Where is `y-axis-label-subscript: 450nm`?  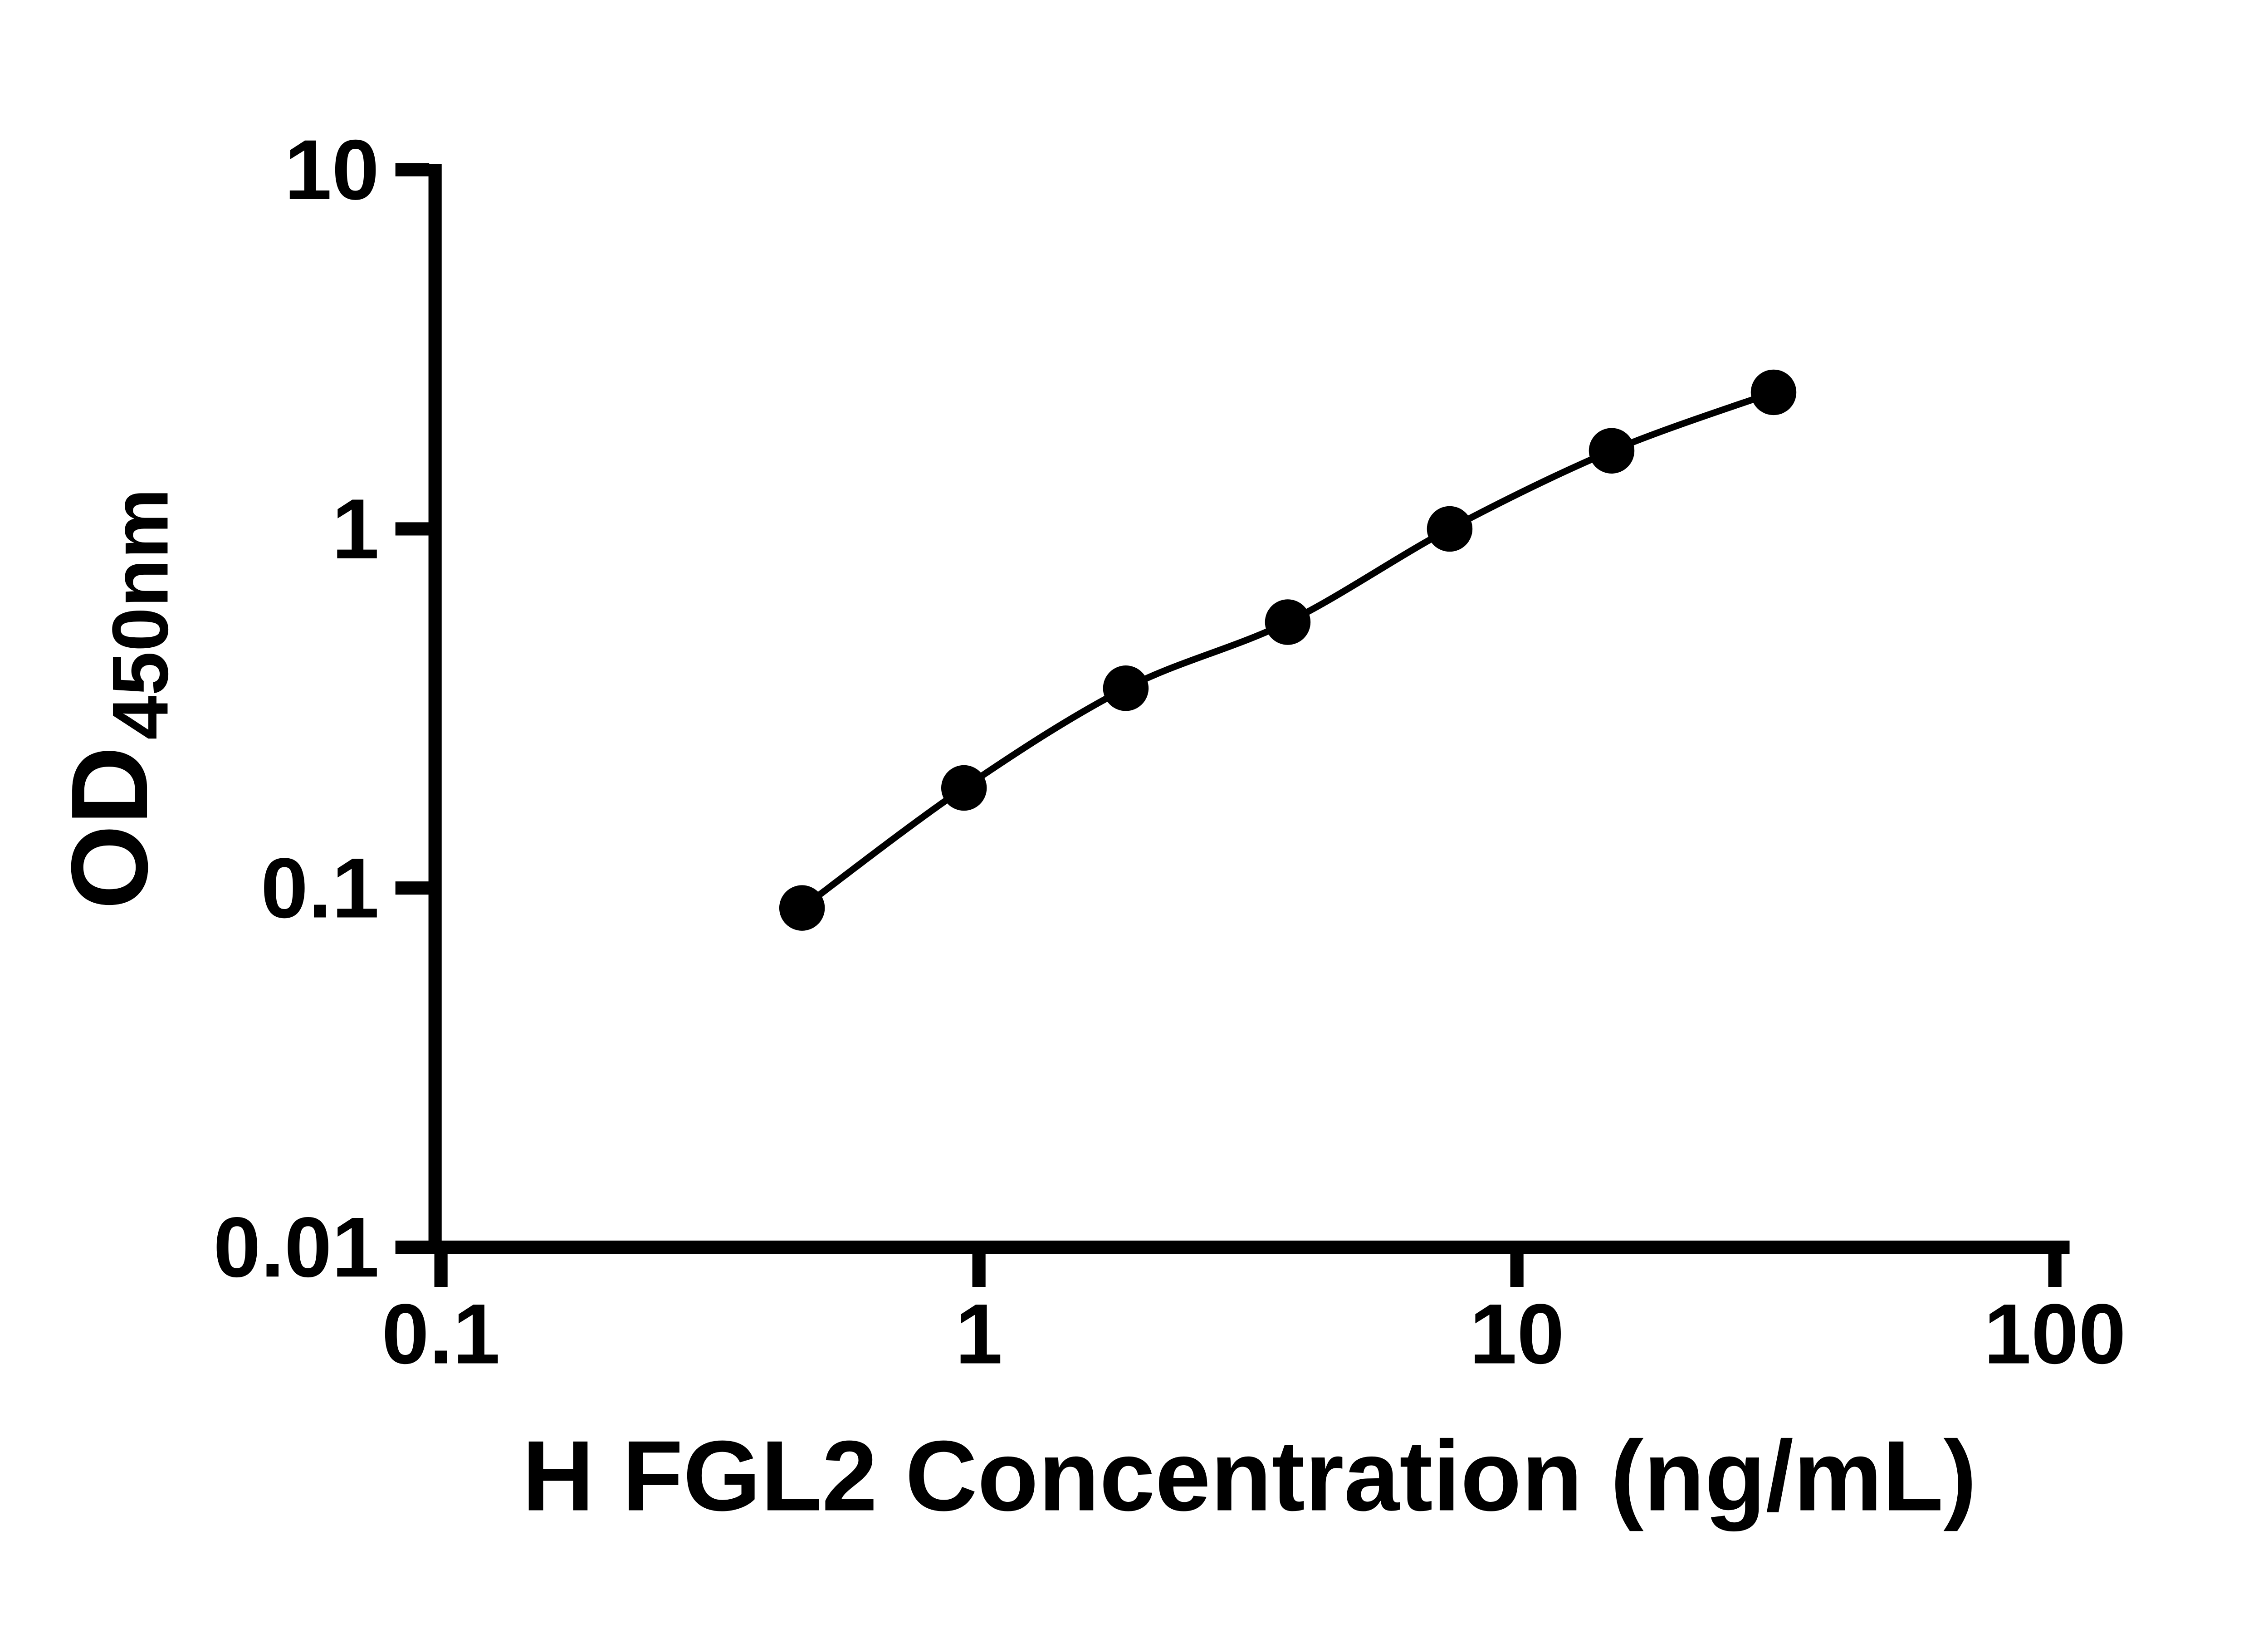 y-axis-label-subscript: 450nm is located at coordinates (140, 614).